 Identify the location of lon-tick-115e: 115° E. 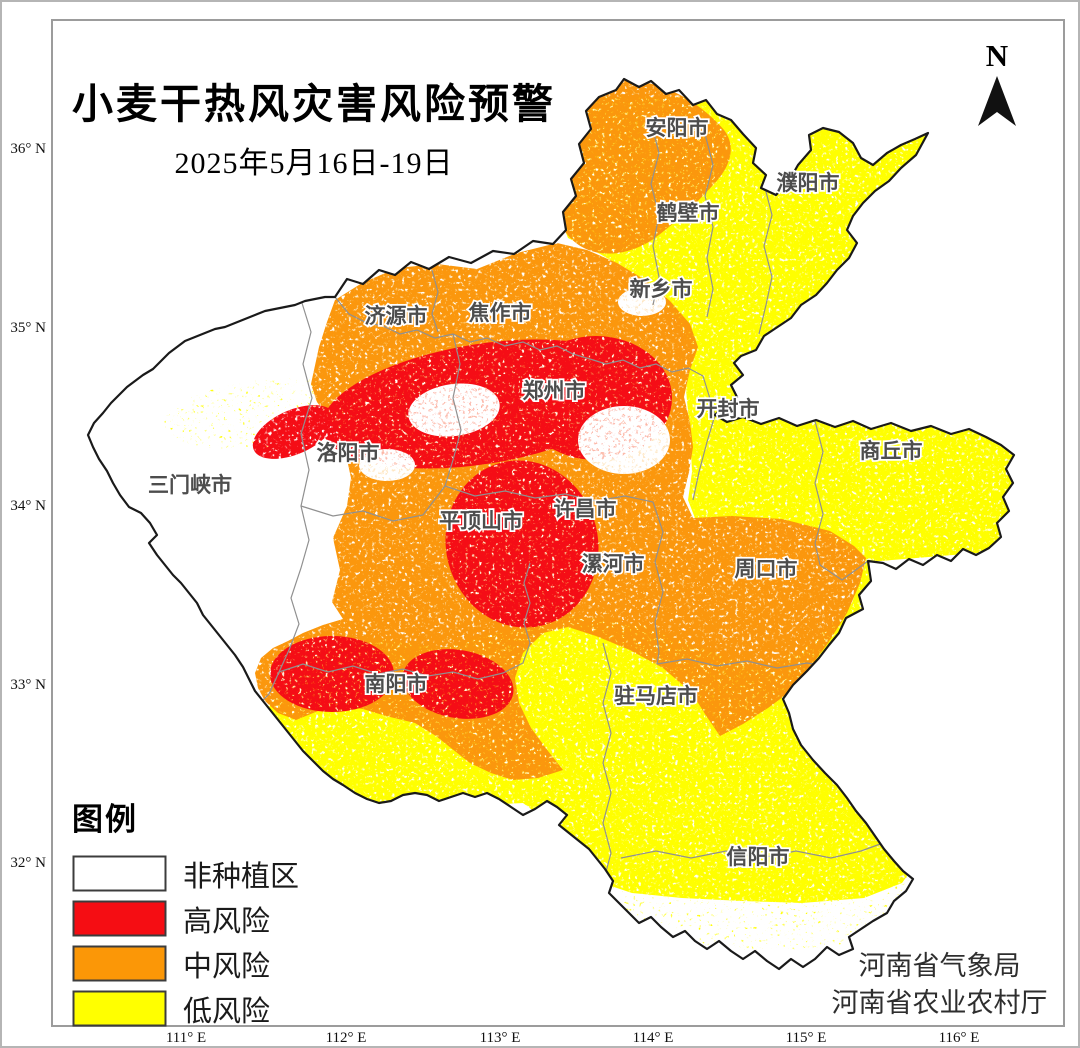
(806, 1038).